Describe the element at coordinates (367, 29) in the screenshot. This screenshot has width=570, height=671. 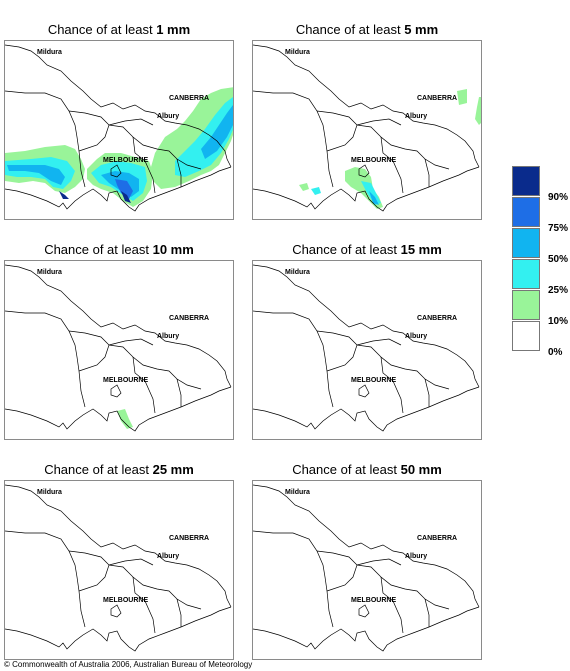
I see `panel-title: Chance of at least 5 mm` at that location.